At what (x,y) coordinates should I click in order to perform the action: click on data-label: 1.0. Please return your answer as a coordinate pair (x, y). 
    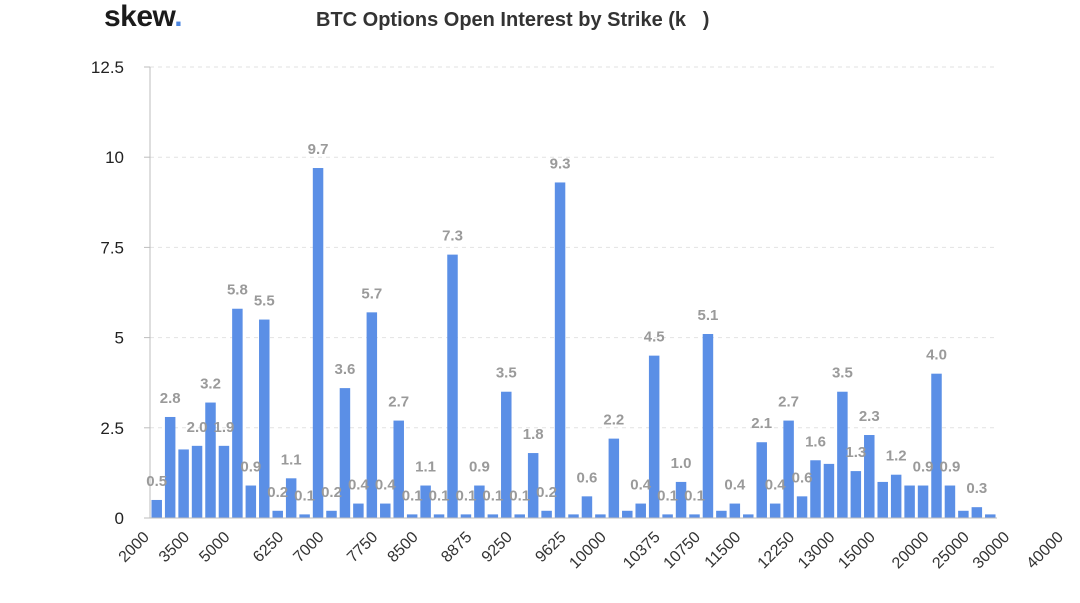
    Looking at the image, I should click on (681, 463).